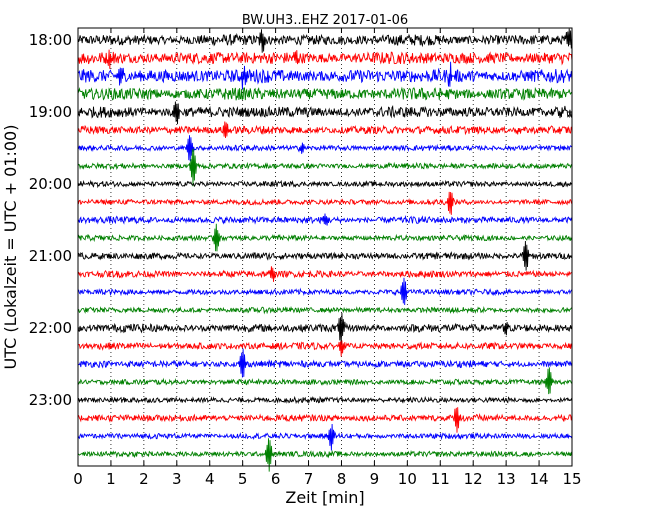  Describe the element at coordinates (276, 479) in the screenshot. I see `x-tick-label: 6` at that location.